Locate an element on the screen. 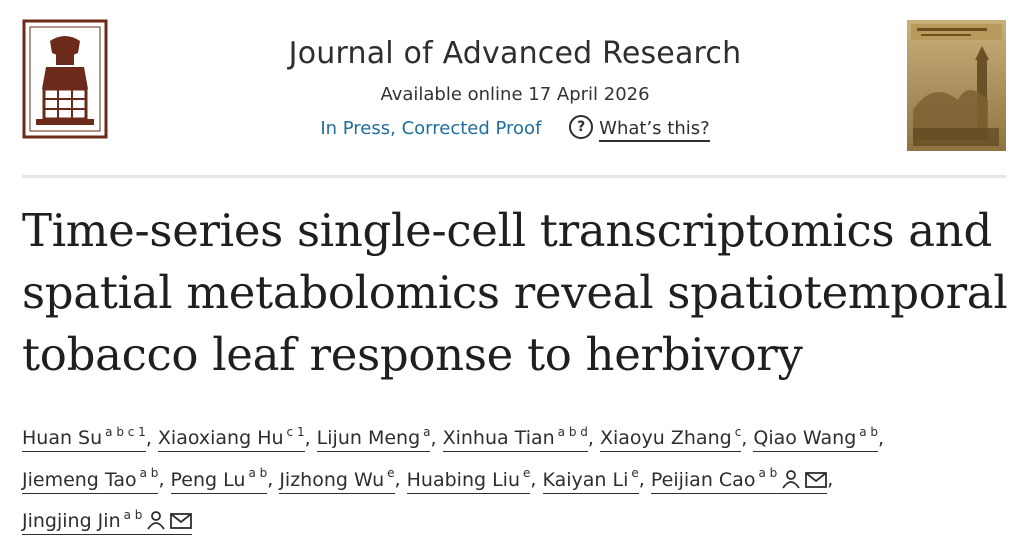  author-link: Qiao Wang a b is located at coordinates (816, 439).